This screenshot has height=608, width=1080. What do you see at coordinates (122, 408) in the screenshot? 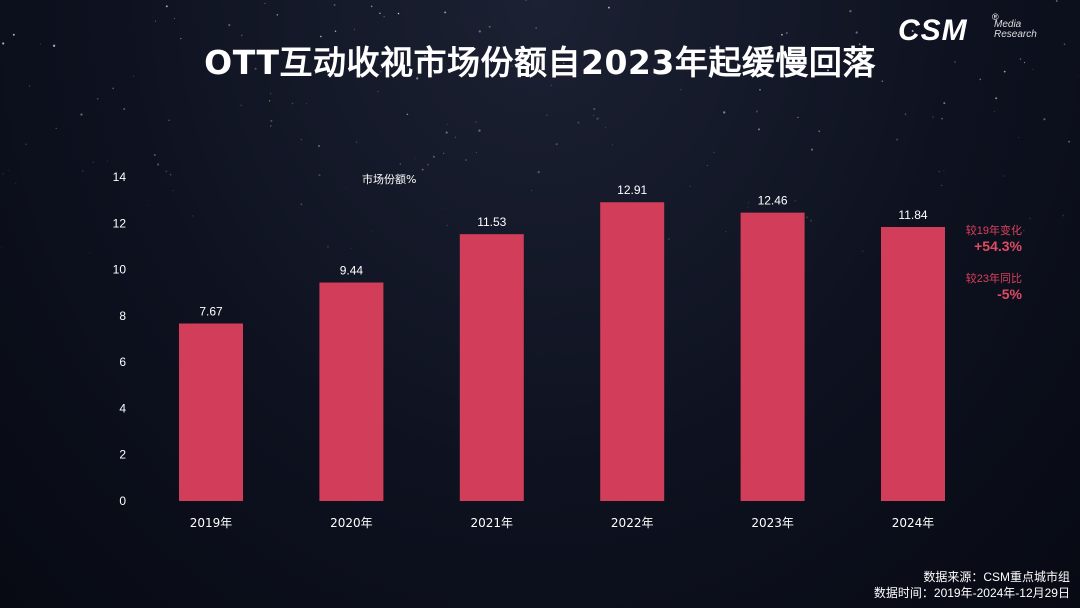
I see `y-tick-label: 4` at bounding box center [122, 408].